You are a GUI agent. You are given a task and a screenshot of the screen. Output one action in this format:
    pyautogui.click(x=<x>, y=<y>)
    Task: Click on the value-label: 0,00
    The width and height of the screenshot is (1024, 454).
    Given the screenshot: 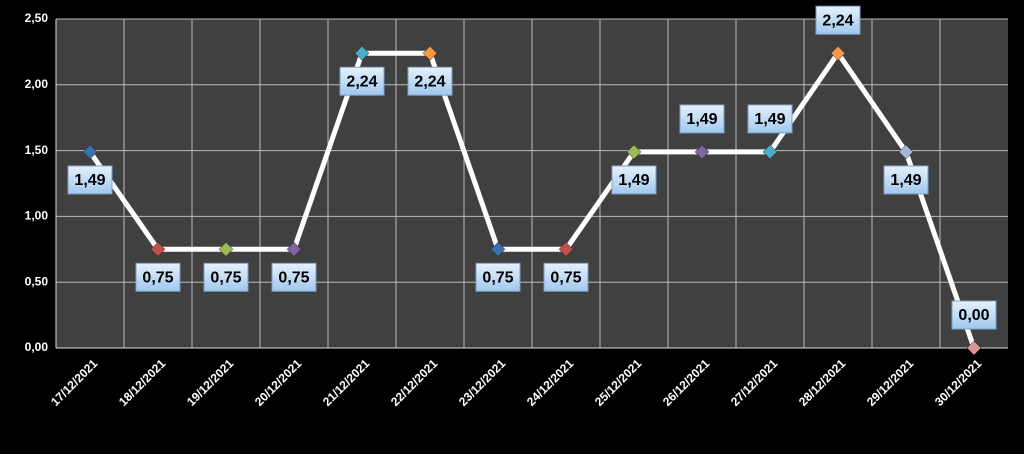 What is the action you would take?
    pyautogui.click(x=973, y=315)
    